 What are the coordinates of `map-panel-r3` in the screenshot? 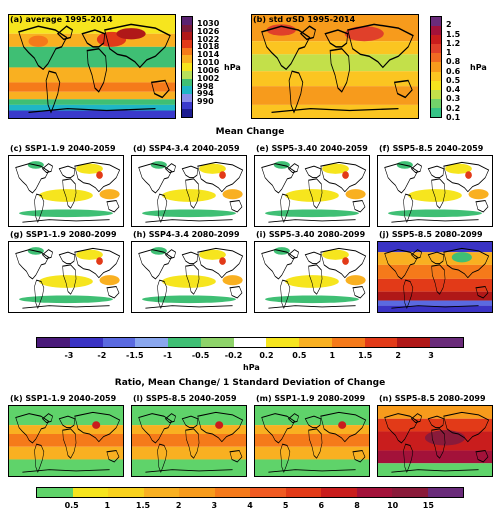 It's located at (435, 441).